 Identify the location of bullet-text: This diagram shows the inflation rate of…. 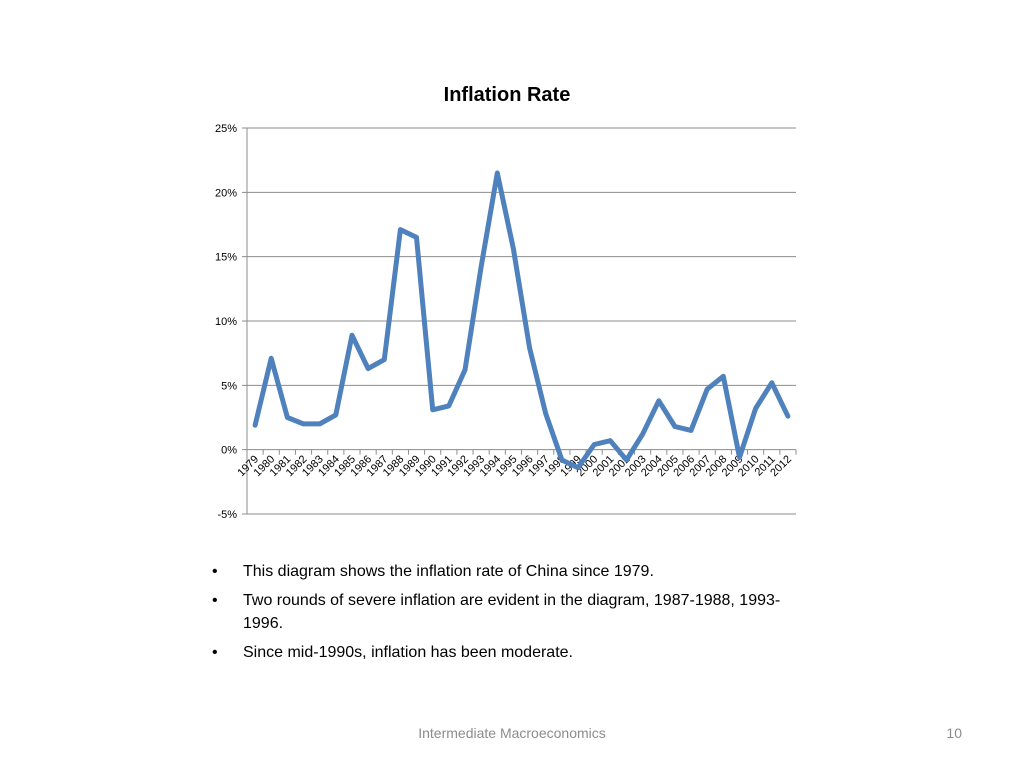
(448, 571).